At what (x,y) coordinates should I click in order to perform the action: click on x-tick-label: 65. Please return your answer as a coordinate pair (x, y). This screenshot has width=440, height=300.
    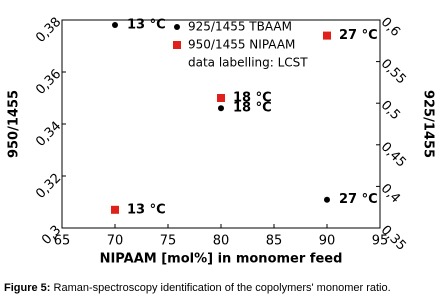
    Looking at the image, I should click on (62, 241).